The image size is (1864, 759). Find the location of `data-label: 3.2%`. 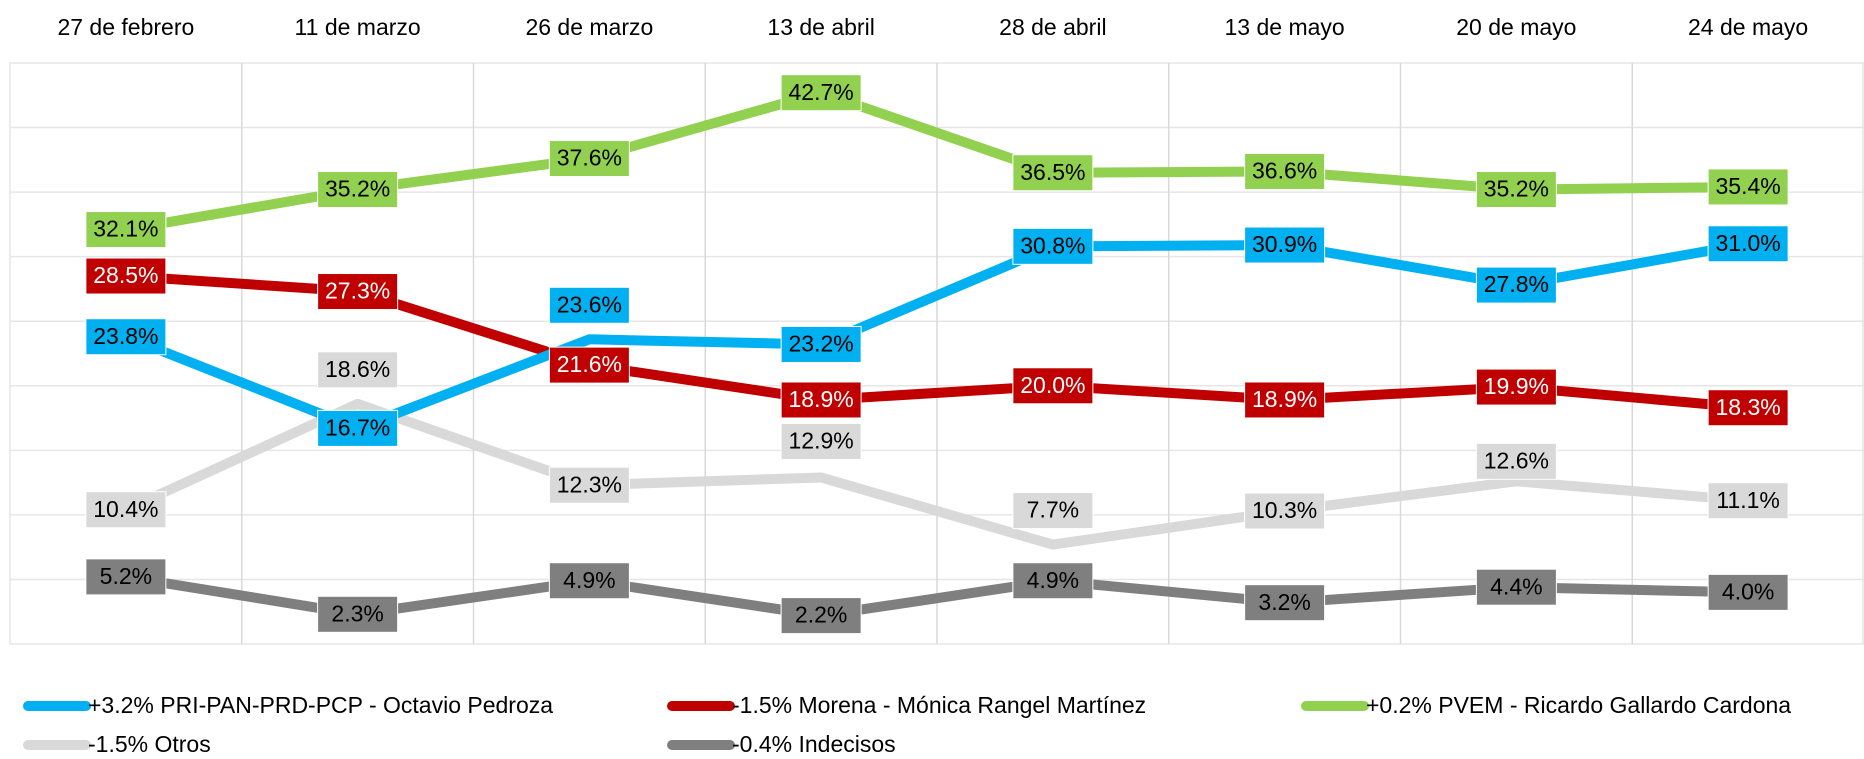

data-label: 3.2% is located at coordinates (1284, 602).